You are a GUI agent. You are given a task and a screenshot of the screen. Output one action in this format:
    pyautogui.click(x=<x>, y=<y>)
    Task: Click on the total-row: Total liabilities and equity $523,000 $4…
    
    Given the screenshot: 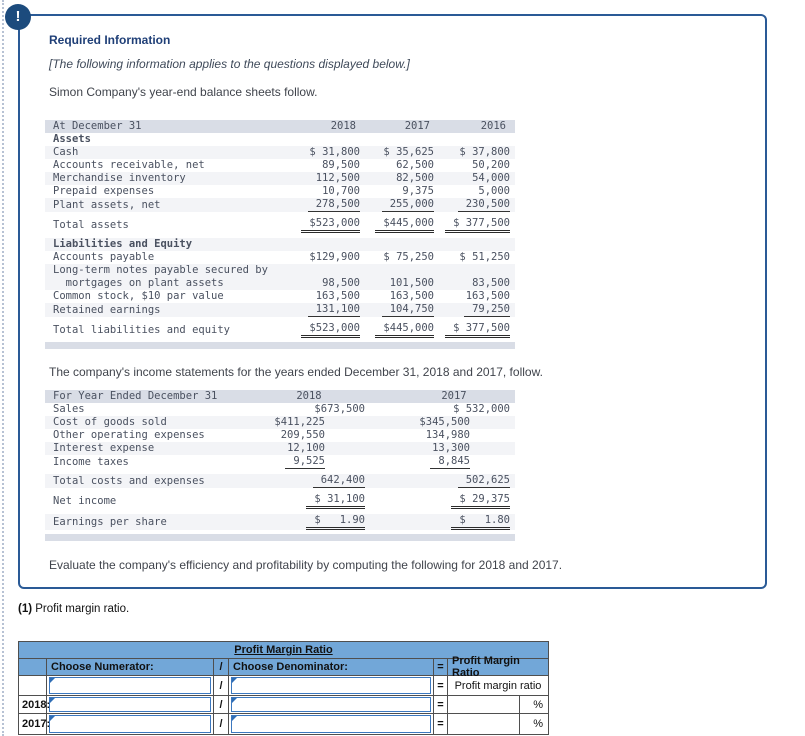 What is the action you would take?
    pyautogui.click(x=280, y=330)
    